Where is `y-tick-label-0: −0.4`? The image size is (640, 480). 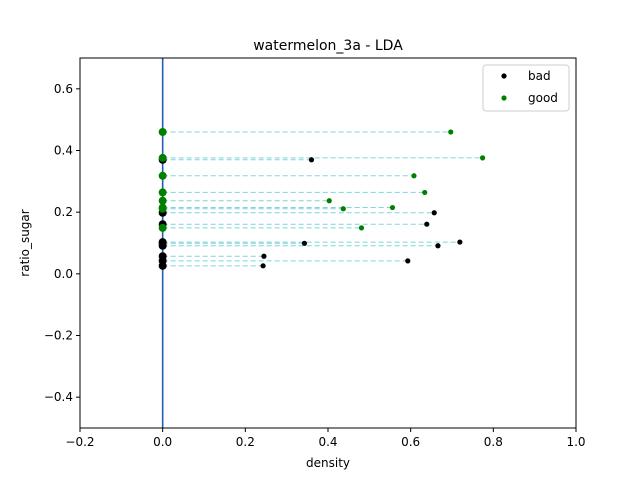 y-tick-label-0: −0.4 is located at coordinates (58, 397).